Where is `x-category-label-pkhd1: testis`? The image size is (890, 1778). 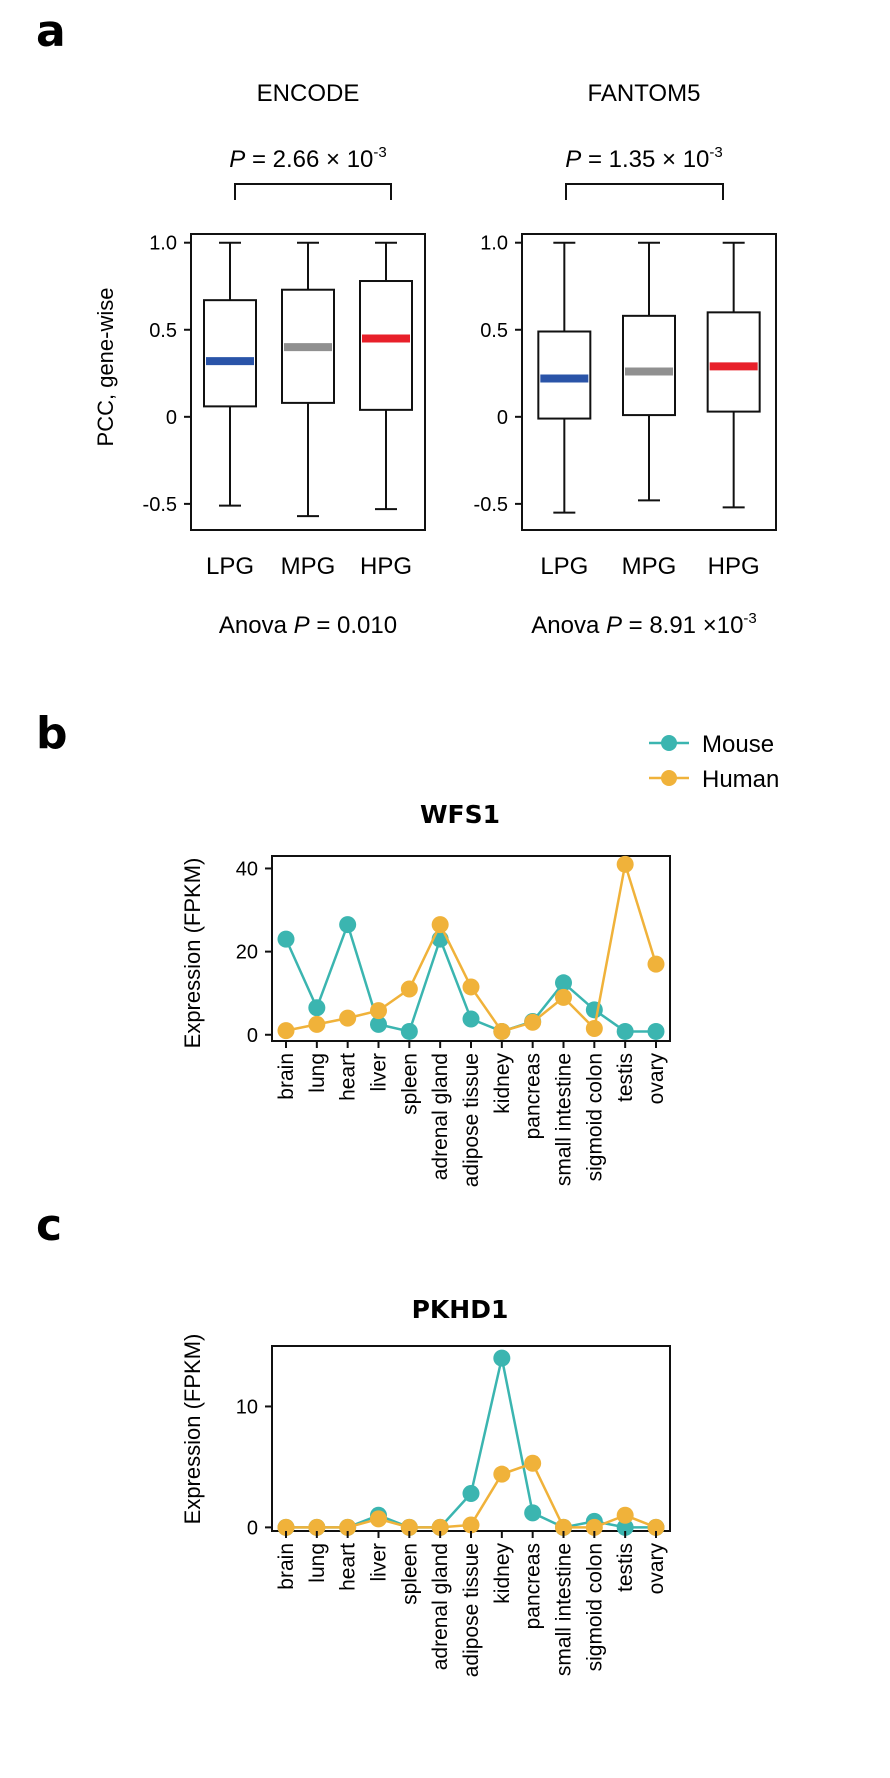
x-category-label-pkhd1: testis is located at coordinates (625, 1567).